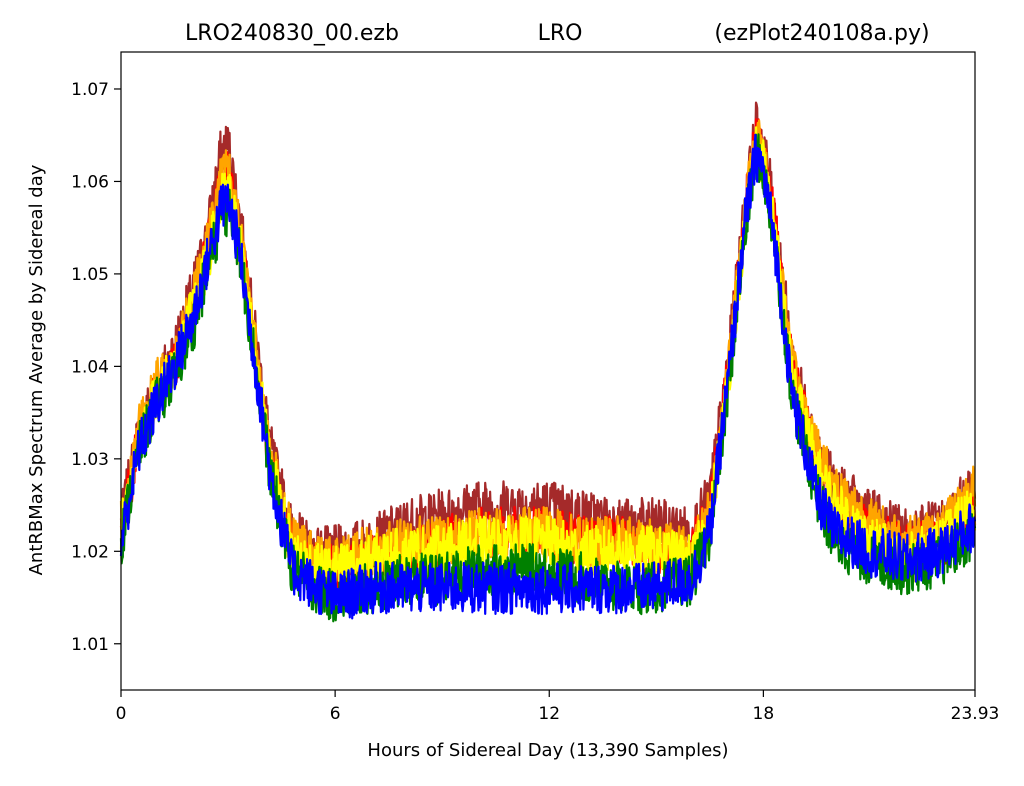 The width and height of the screenshot is (1024, 786). Describe the element at coordinates (90, 90) in the screenshot. I see `y-tick-label: 1.07` at that location.